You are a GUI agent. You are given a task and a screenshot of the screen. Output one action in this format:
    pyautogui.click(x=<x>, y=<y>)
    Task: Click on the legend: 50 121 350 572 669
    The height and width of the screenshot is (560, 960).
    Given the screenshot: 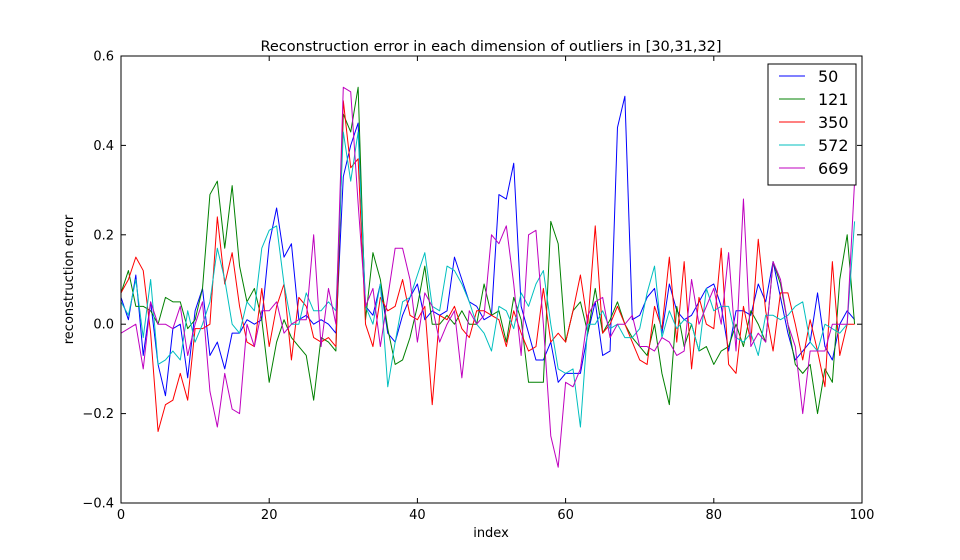 What is the action you would take?
    pyautogui.click(x=812, y=124)
    